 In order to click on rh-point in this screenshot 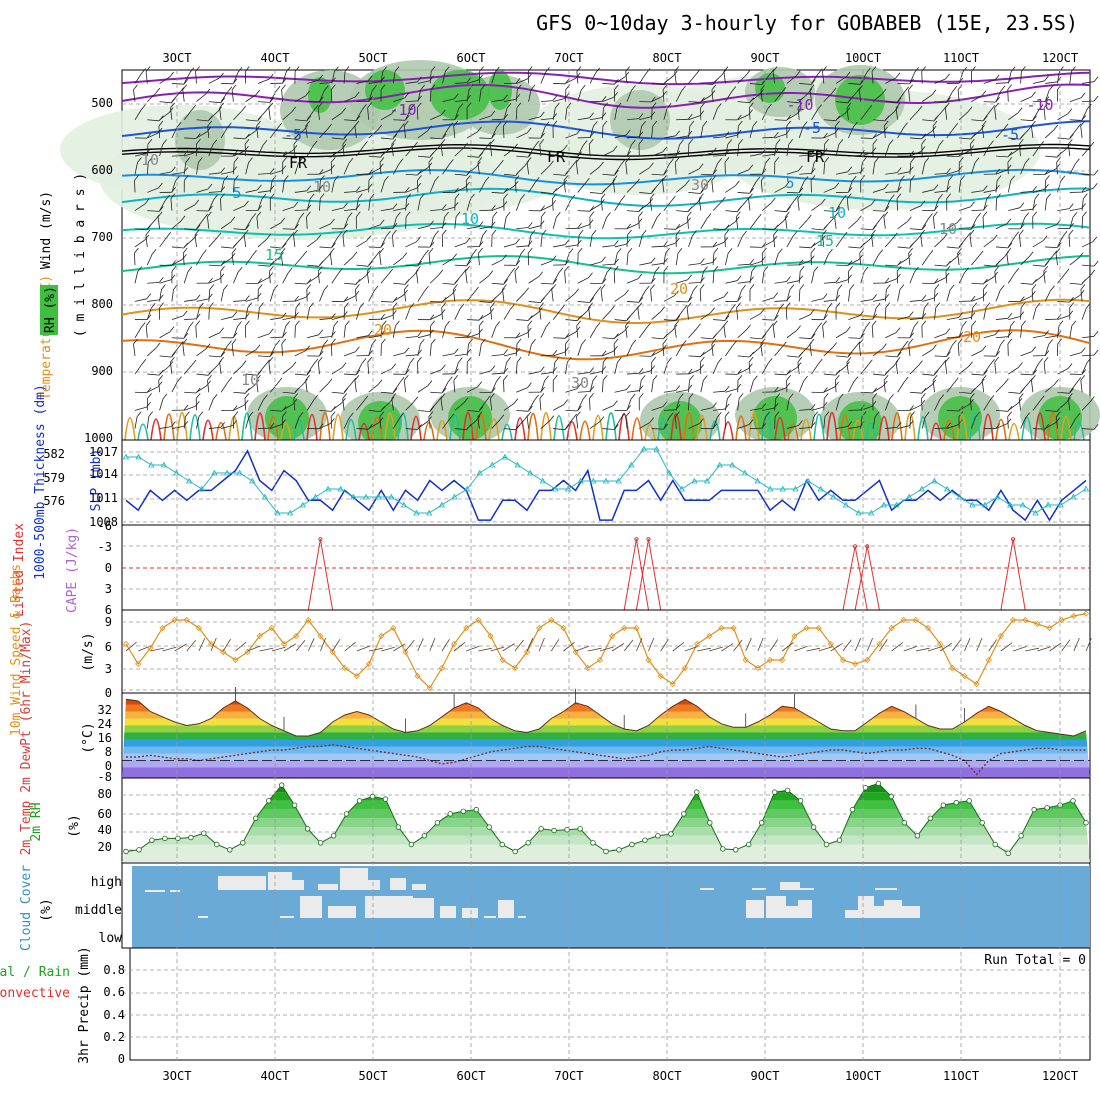, I will do `click(813, 827)`.